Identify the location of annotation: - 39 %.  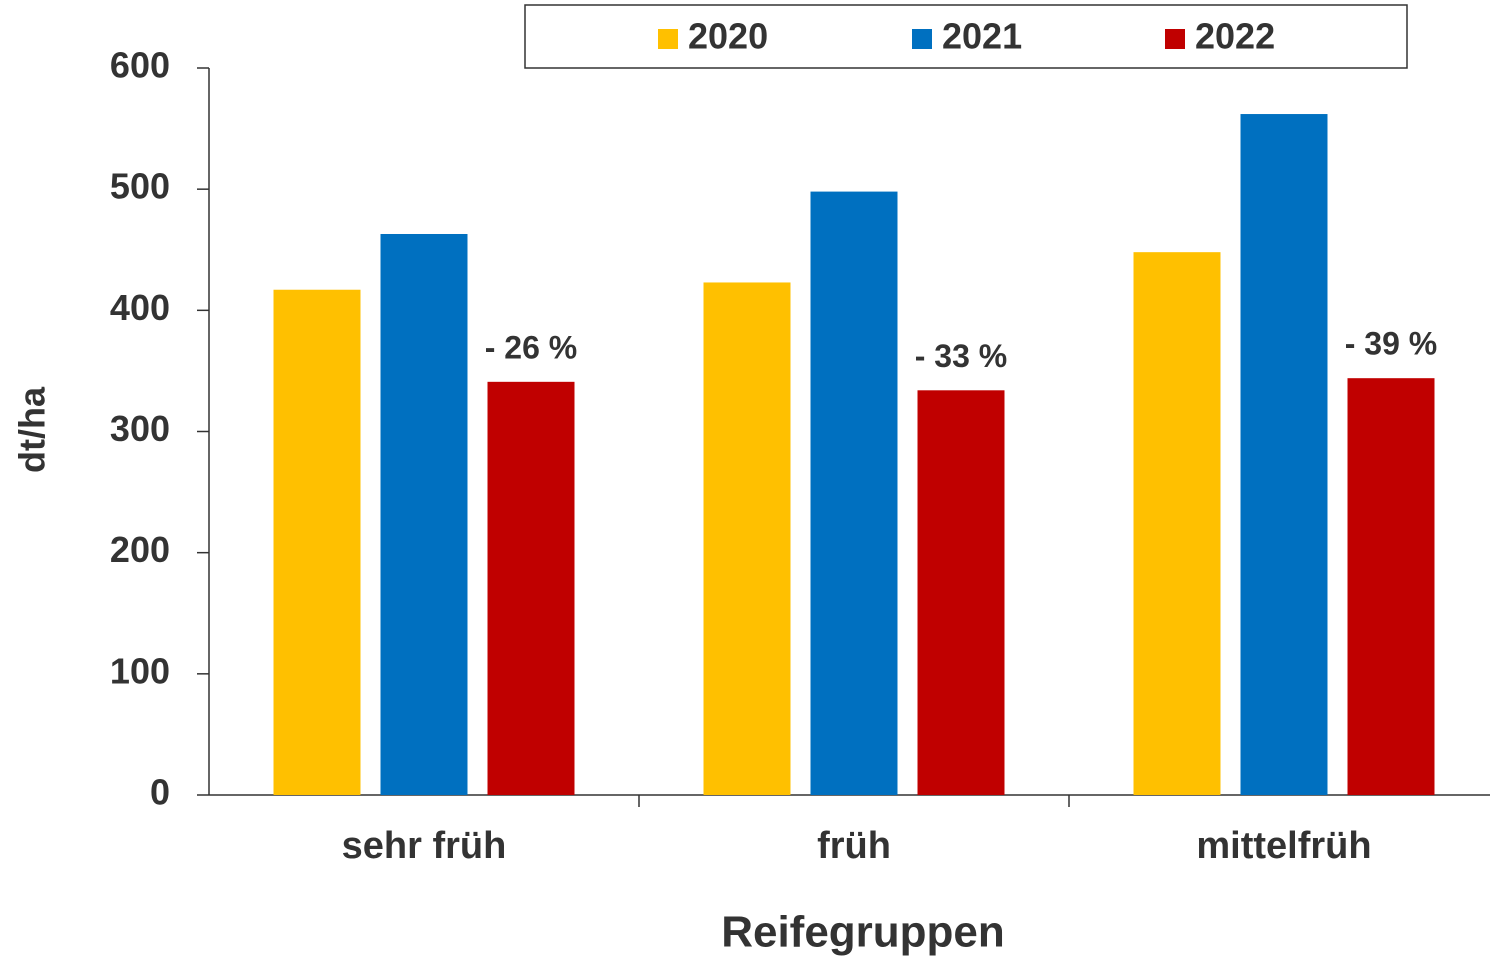
(1391, 344).